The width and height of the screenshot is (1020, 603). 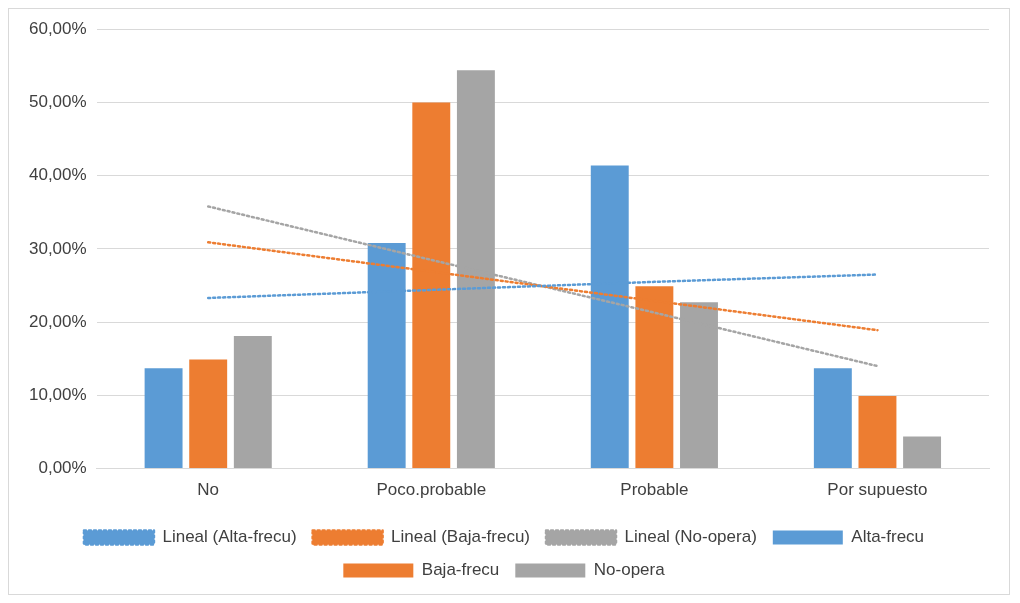 What do you see at coordinates (629, 570) in the screenshot?
I see `legend-label: No-opera` at bounding box center [629, 570].